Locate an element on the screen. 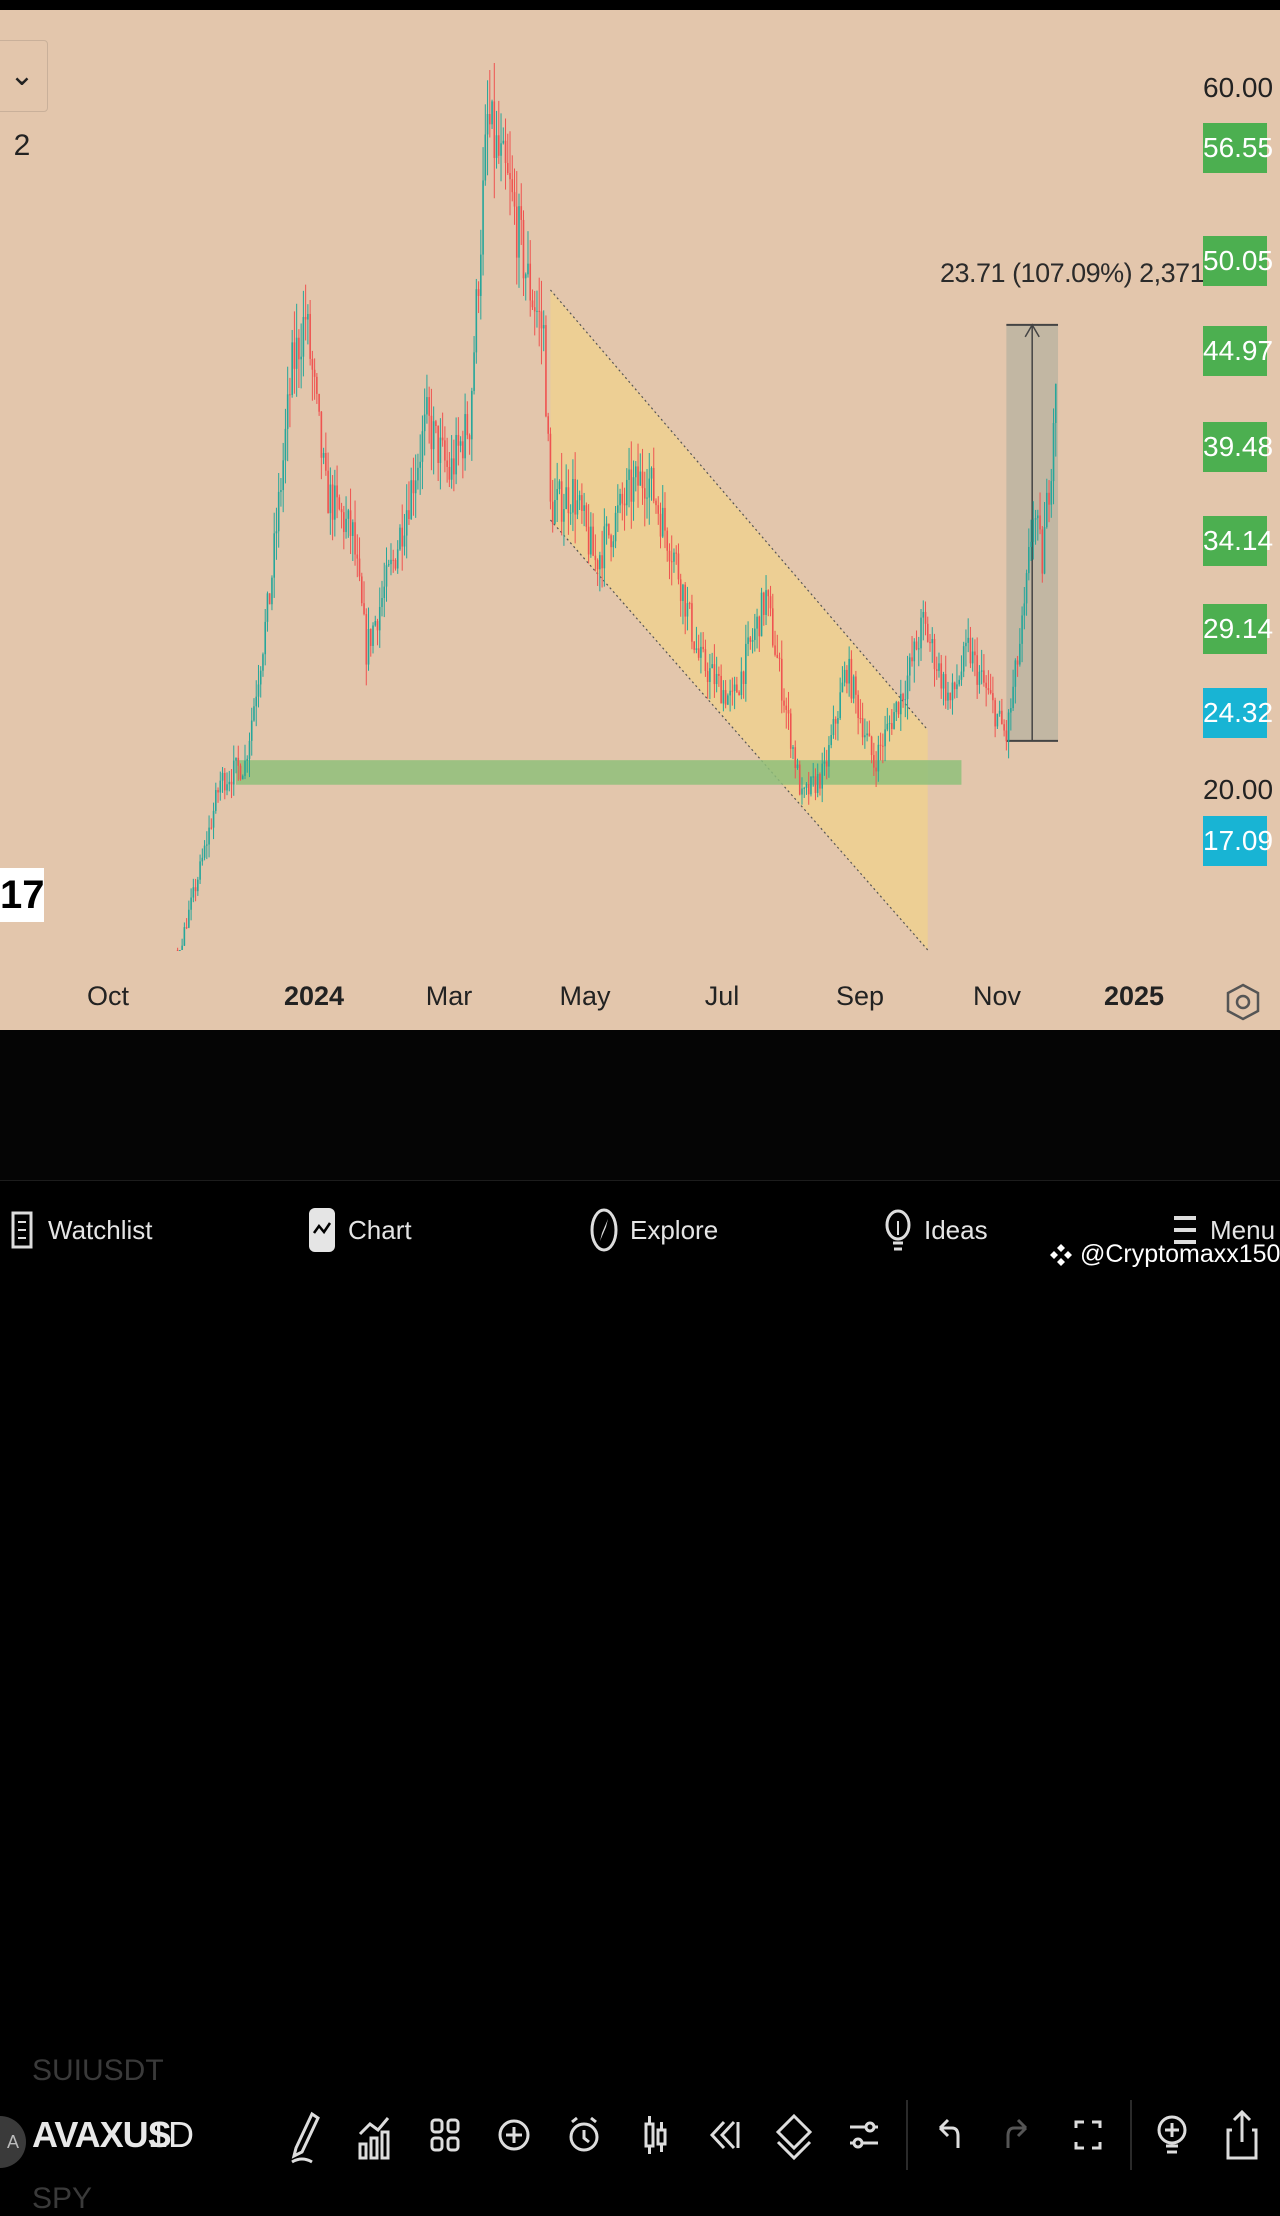  undo-icon is located at coordinates (948, 2135).